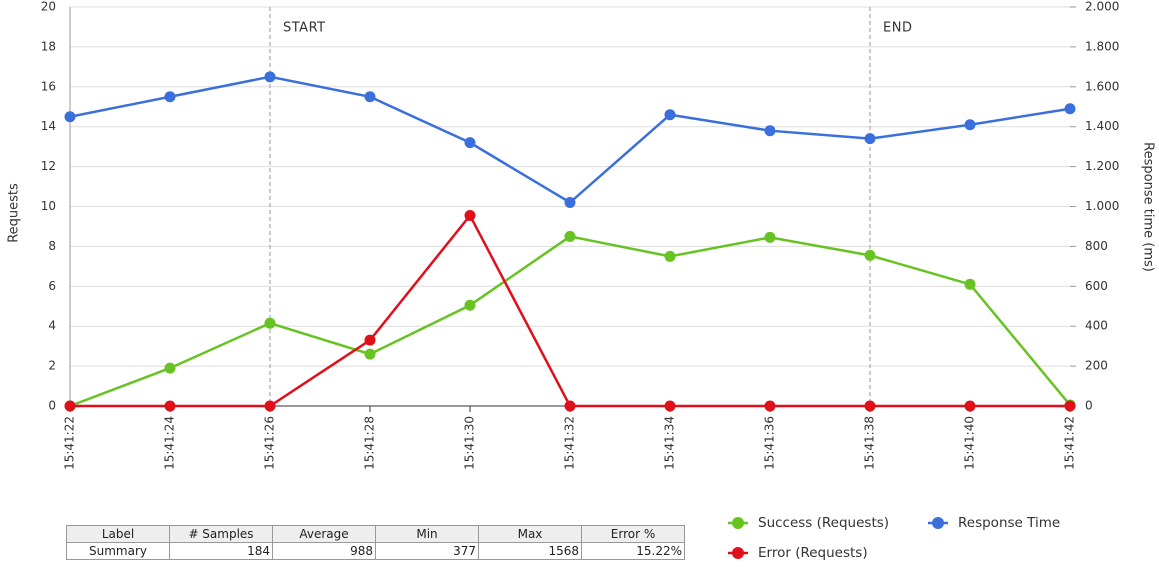  Describe the element at coordinates (170, 443) in the screenshot. I see `x-tick-label: 15:41:24` at that location.